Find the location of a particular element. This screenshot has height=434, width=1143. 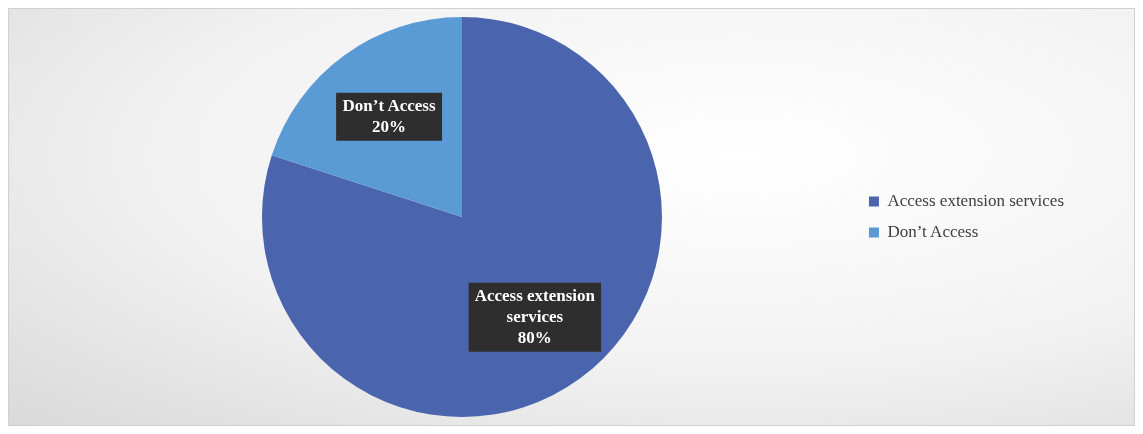

slice-label: Access extension services is located at coordinates (535, 305).